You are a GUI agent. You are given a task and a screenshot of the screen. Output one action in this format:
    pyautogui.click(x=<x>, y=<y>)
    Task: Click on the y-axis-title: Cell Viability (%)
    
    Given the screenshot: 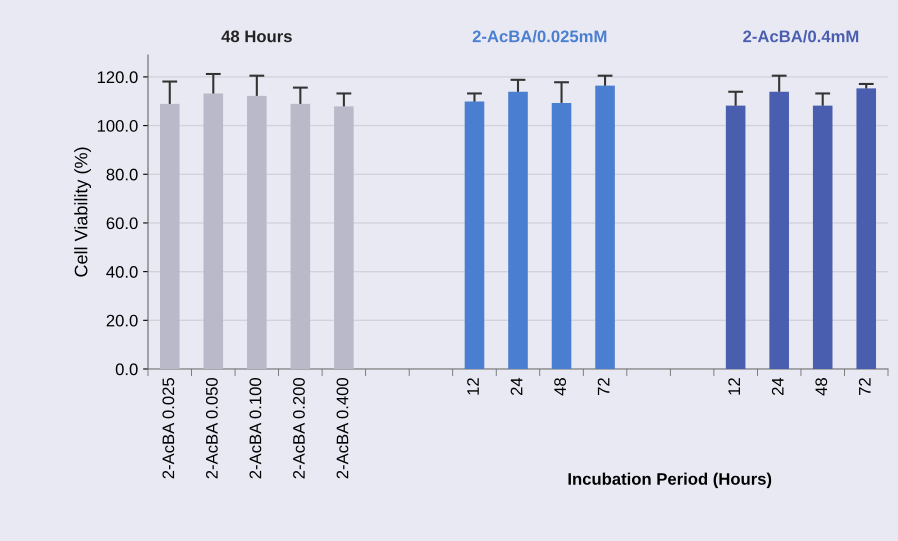 What is the action you would take?
    pyautogui.click(x=83, y=212)
    